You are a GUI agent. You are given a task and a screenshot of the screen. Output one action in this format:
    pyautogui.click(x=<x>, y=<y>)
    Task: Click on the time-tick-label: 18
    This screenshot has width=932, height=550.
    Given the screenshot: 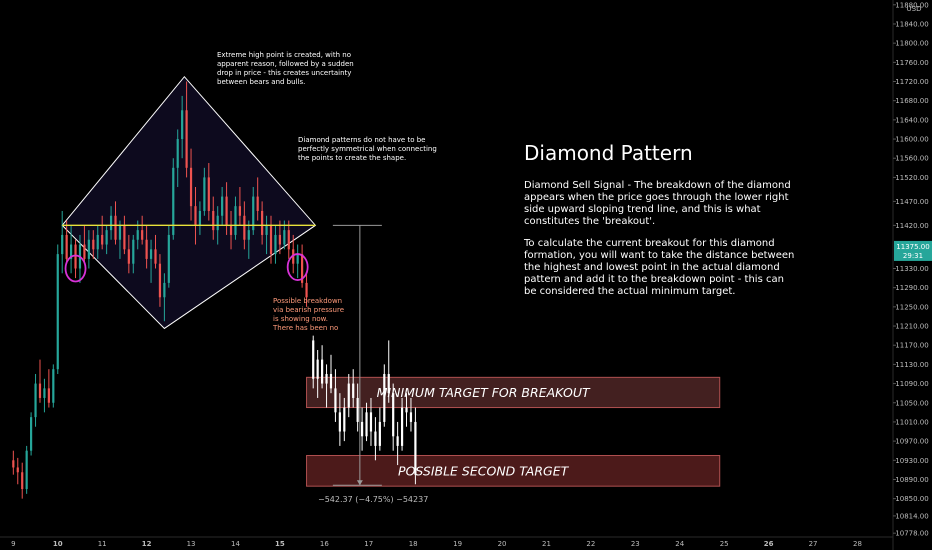 What is the action you would take?
    pyautogui.click(x=413, y=544)
    